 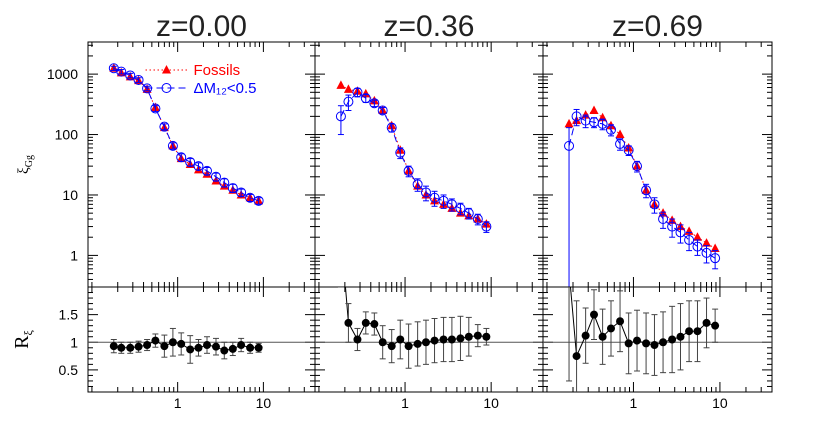 I want to click on panel-title: z=0.69, so click(x=657, y=26).